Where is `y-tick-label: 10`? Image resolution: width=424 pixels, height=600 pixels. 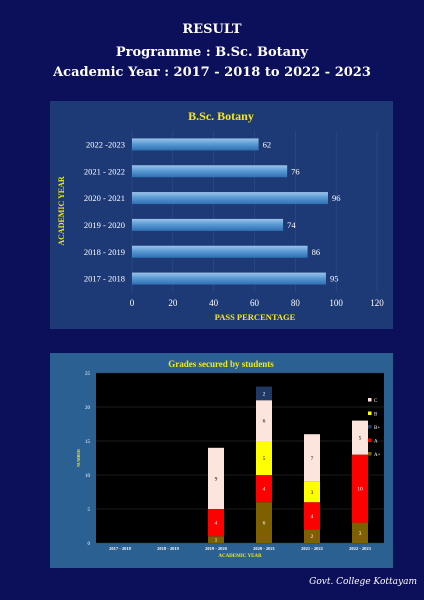 y-tick-label: 10 is located at coordinates (88, 476).